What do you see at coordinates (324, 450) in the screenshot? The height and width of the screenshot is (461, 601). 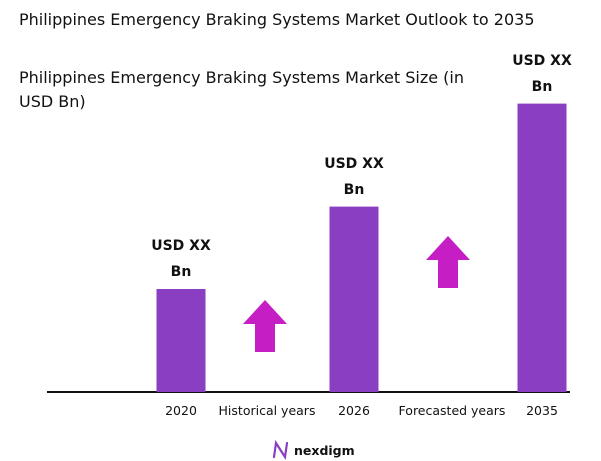 I see `brand: nexdigm` at bounding box center [324, 450].